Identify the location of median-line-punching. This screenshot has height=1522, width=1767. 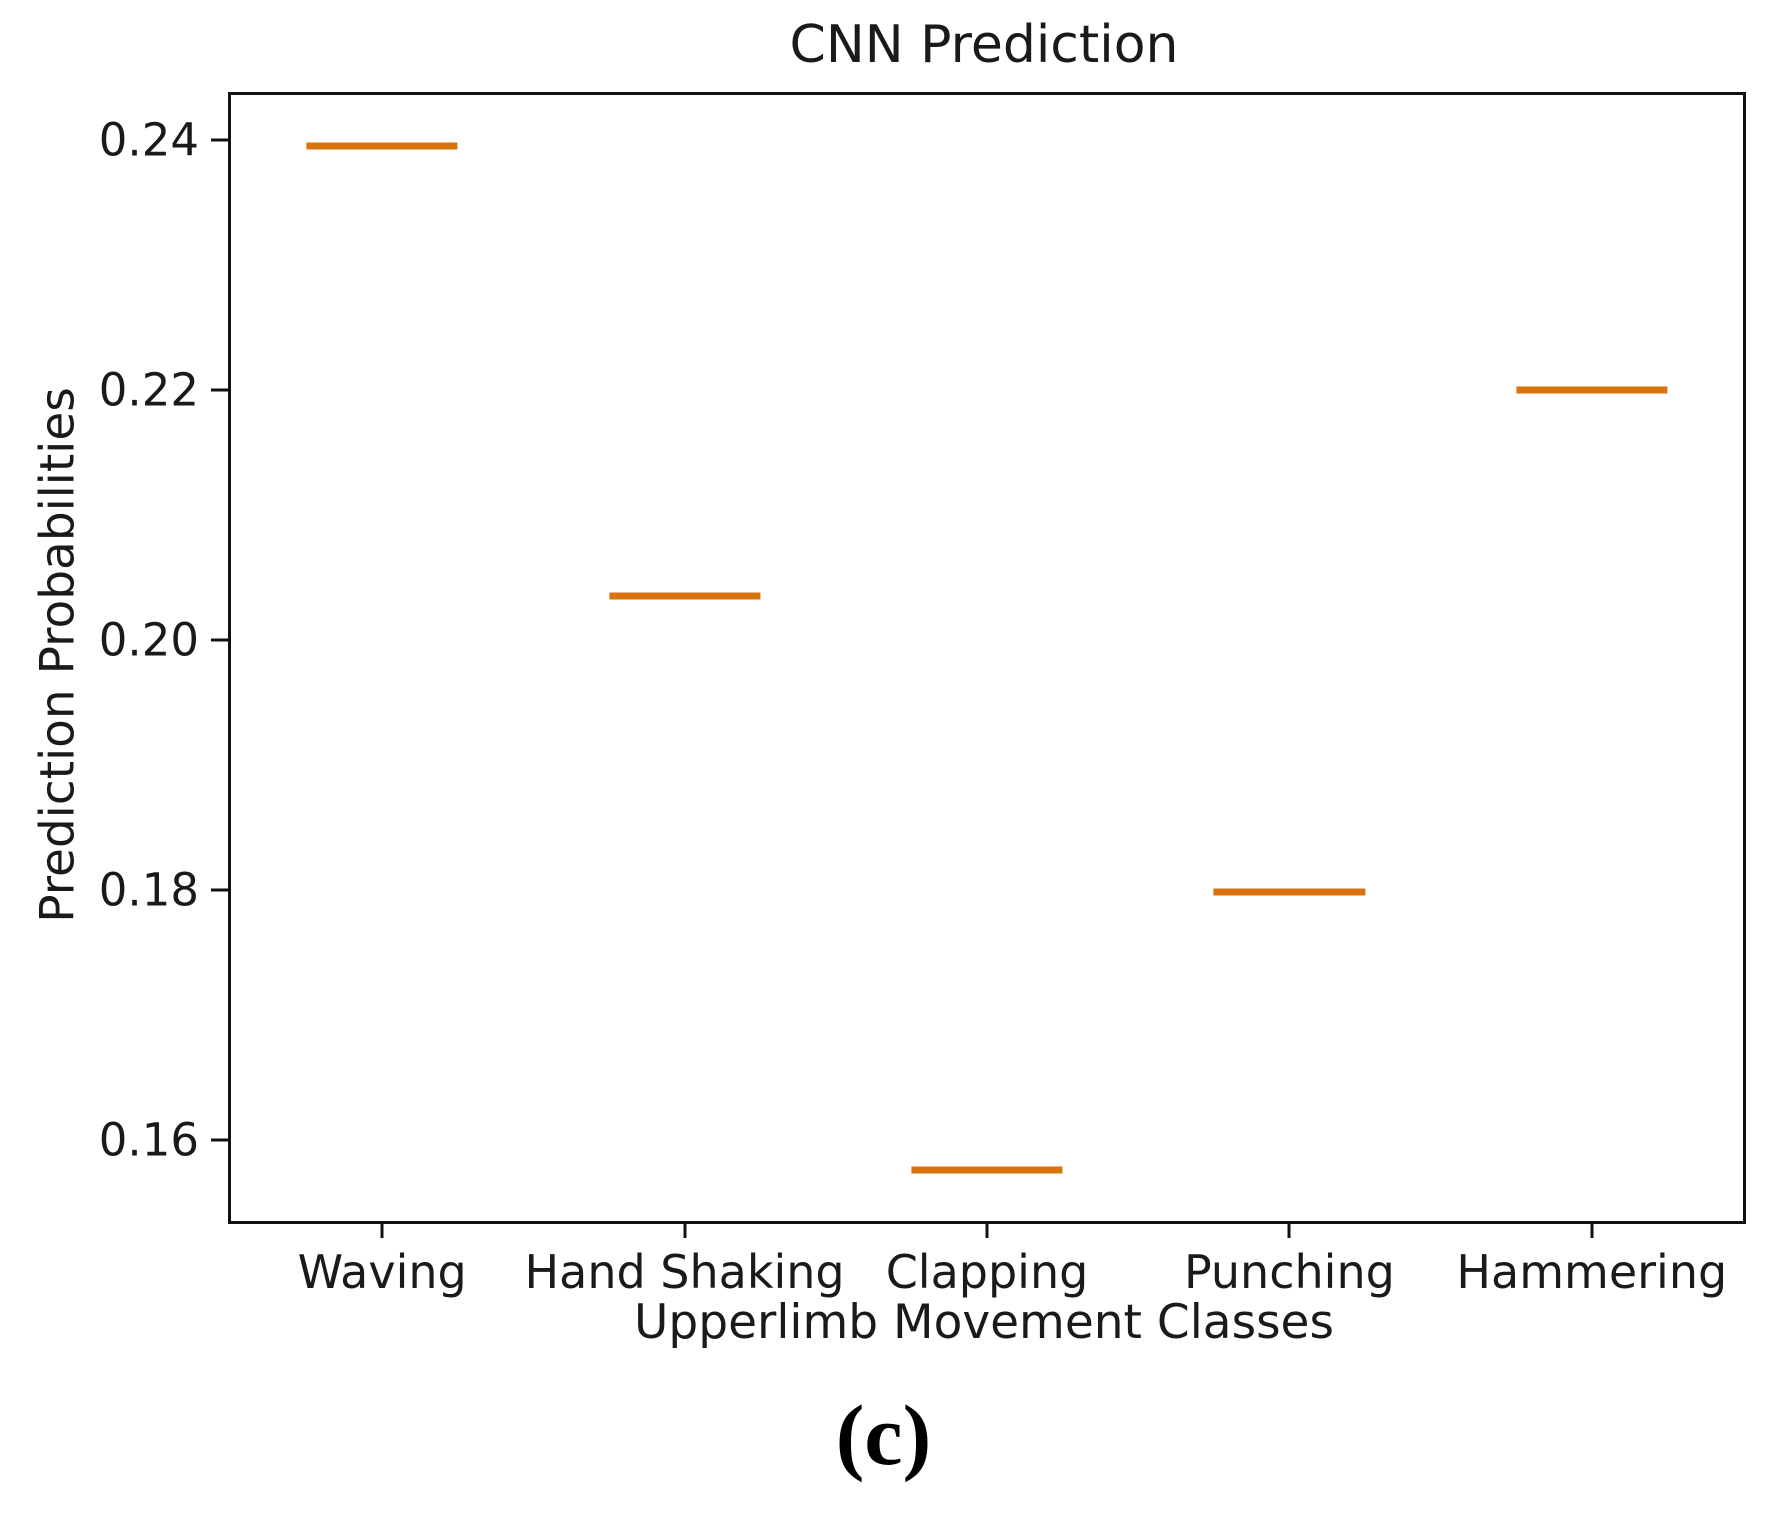
(1289, 892).